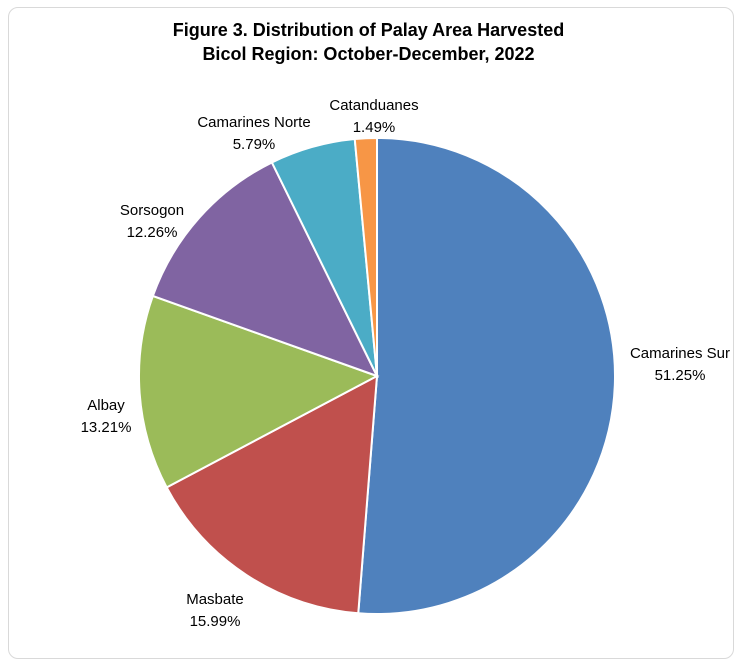 The width and height of the screenshot is (737, 664). Describe the element at coordinates (254, 144) in the screenshot. I see `slice-value-camarines-norte: 5.79%` at that location.